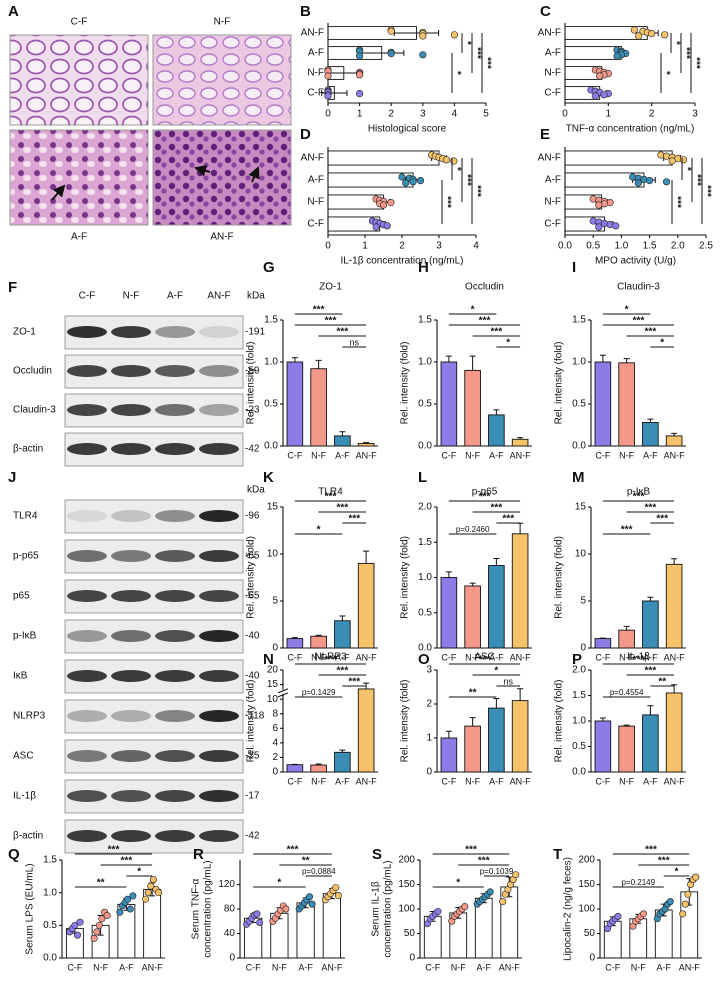 Image resolution: width=728 pixels, height=991 pixels. Describe the element at coordinates (252, 410) in the screenshot. I see `kda-label: -23` at that location.